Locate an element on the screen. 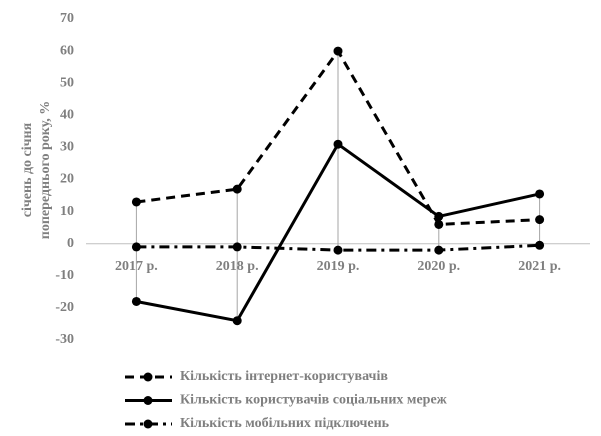 This screenshot has height=436, width=601. legend-label: Кількість інтернет-користувачів is located at coordinates (284, 376).